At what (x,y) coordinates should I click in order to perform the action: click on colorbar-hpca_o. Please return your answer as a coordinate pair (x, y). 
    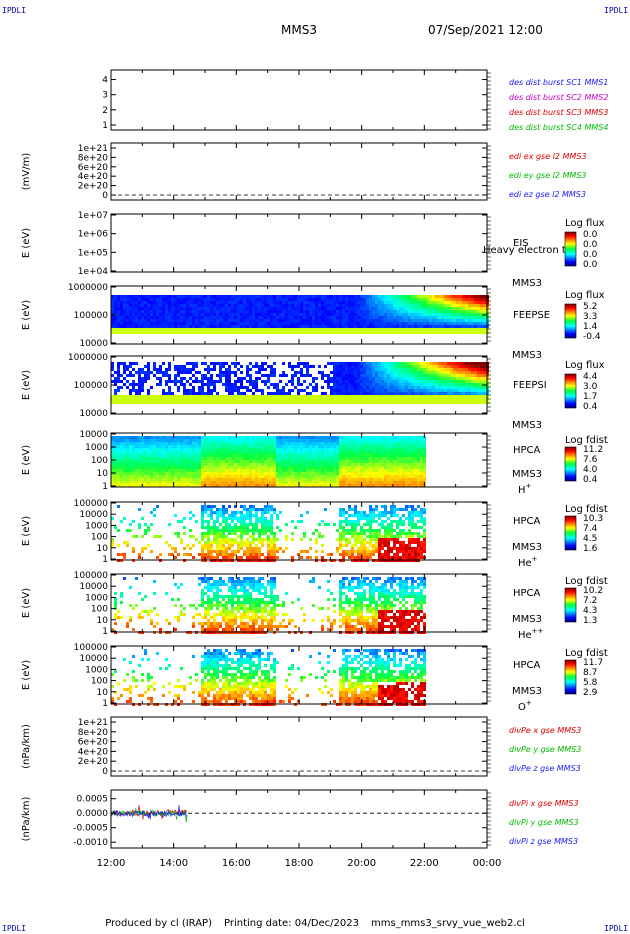
    Looking at the image, I should click on (570, 677).